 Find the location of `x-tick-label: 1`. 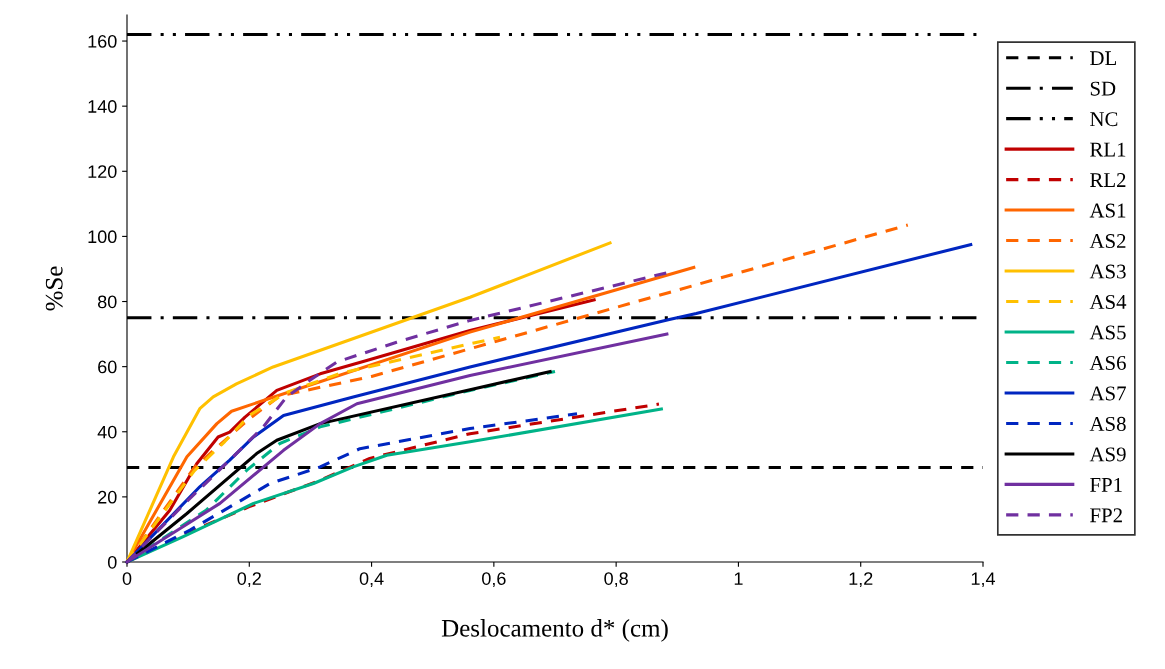

x-tick-label: 1 is located at coordinates (738, 578).